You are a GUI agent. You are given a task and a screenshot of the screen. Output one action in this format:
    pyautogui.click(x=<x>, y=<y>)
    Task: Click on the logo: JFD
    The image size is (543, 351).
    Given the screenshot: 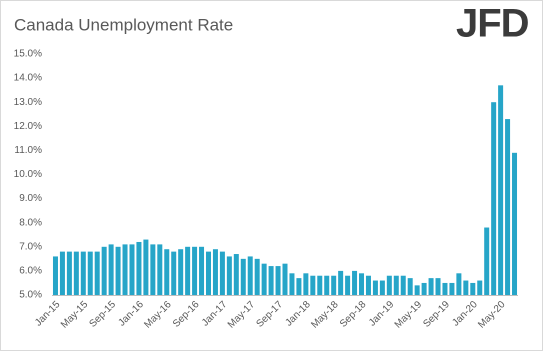 What is the action you would take?
    pyautogui.click(x=492, y=24)
    